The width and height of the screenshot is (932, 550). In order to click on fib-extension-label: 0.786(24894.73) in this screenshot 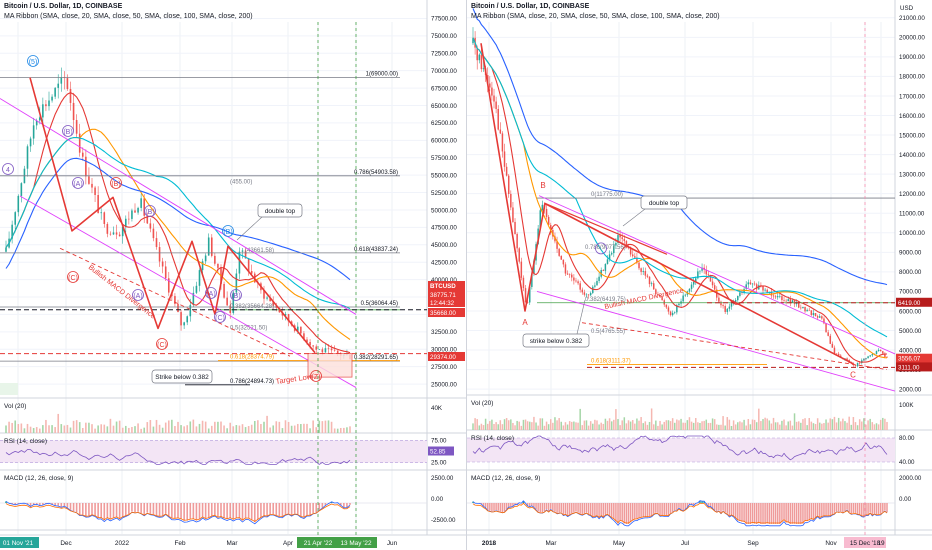, I will do `click(252, 382)`.